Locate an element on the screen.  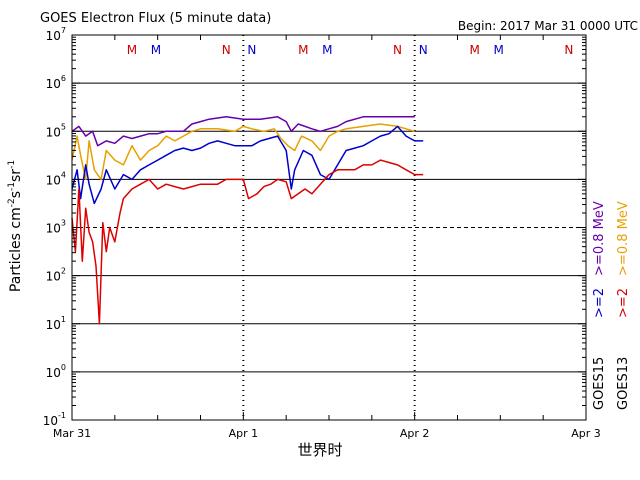
y-tick-label: 10⁷ is located at coordinates (56, 34).